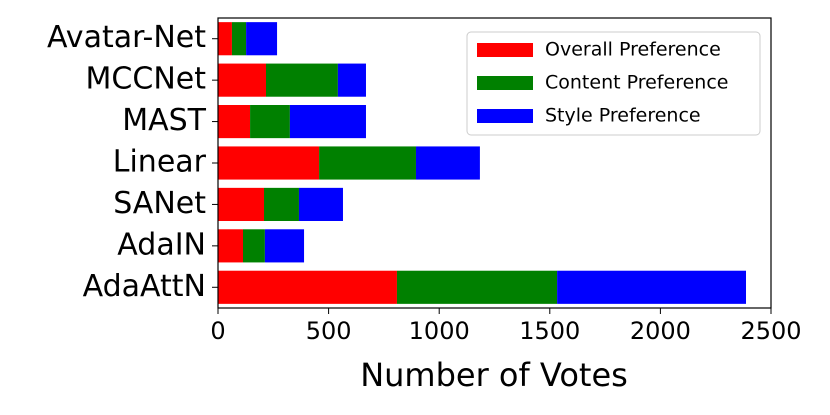 Image resolution: width=830 pixels, height=415 pixels. Describe the element at coordinates (636, 83) in the screenshot. I see `legend-label: Content Preference` at that location.